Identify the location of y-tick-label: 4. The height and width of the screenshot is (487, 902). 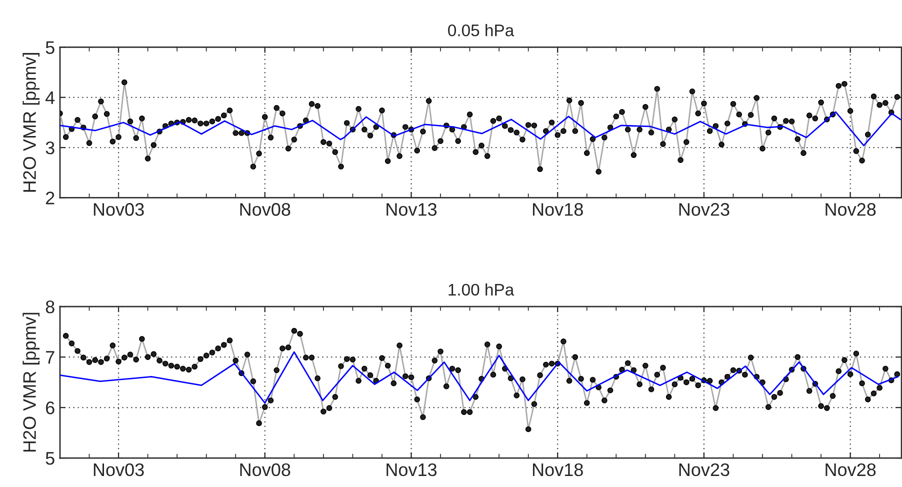
(50, 98).